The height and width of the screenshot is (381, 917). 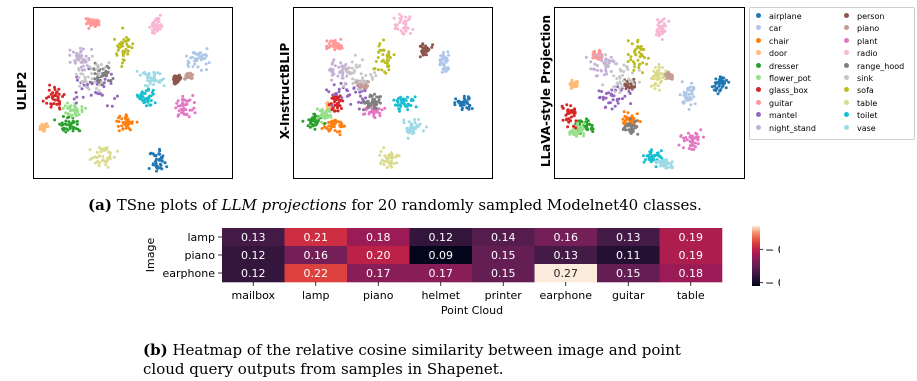 What do you see at coordinates (868, 29) in the screenshot?
I see `legend-label: piano` at bounding box center [868, 29].